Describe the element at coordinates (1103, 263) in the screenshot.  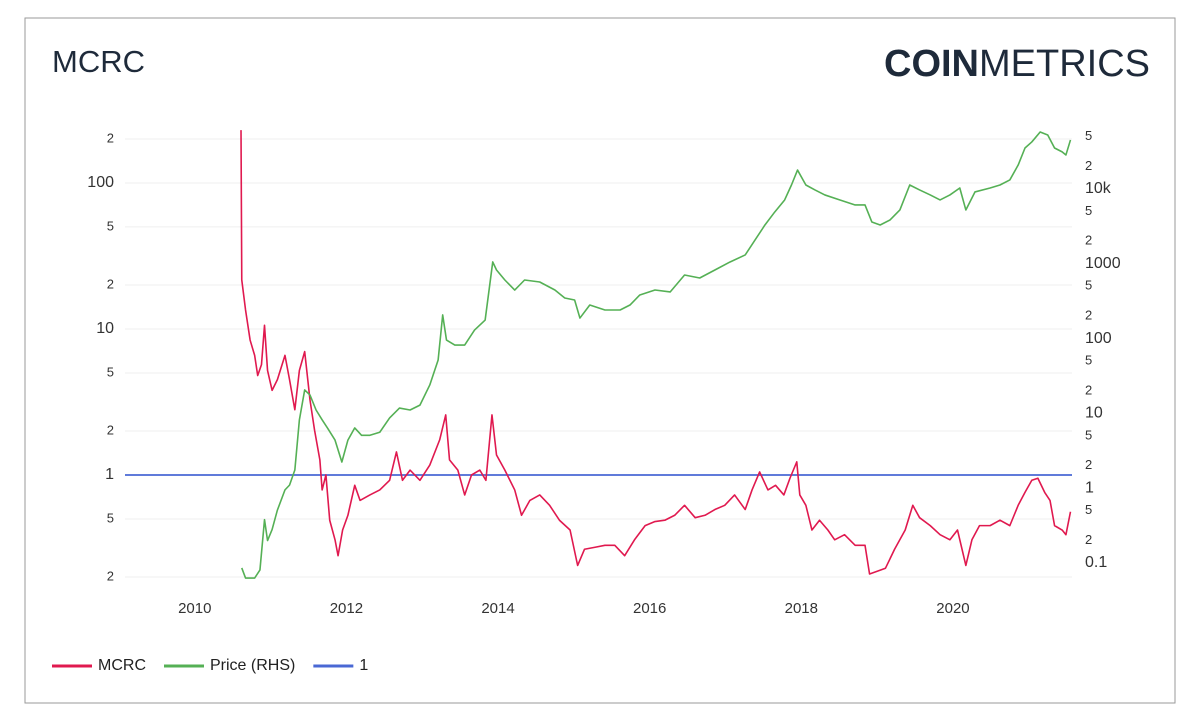
I see `y2-tick-label: 1000` at that location.